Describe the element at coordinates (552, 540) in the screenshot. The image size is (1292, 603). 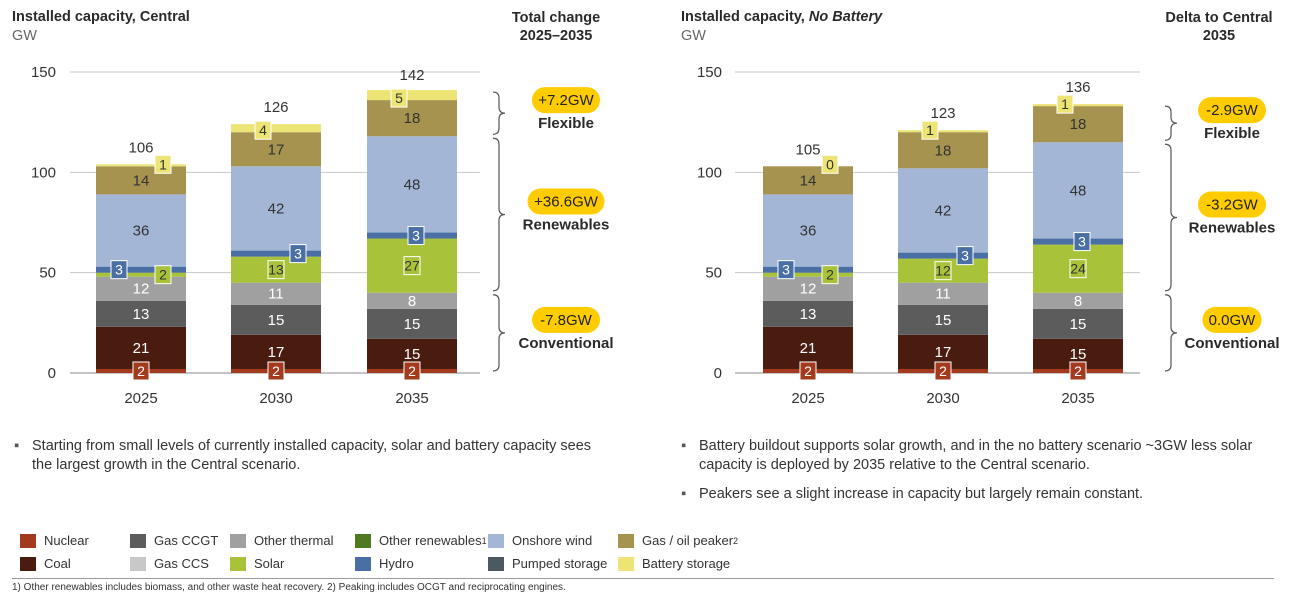
I see `legend-label: Onshore wind` at that location.